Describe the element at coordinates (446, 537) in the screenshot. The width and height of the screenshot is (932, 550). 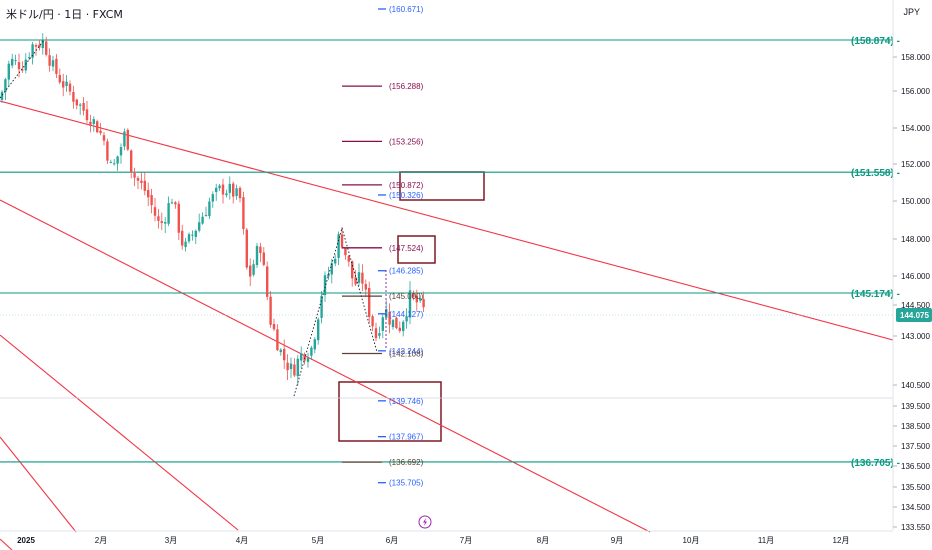
I see `time-axis: 2025 2月 3月 4月 5月 6月 7月 8月 9月 10月 11月 12月` at that location.